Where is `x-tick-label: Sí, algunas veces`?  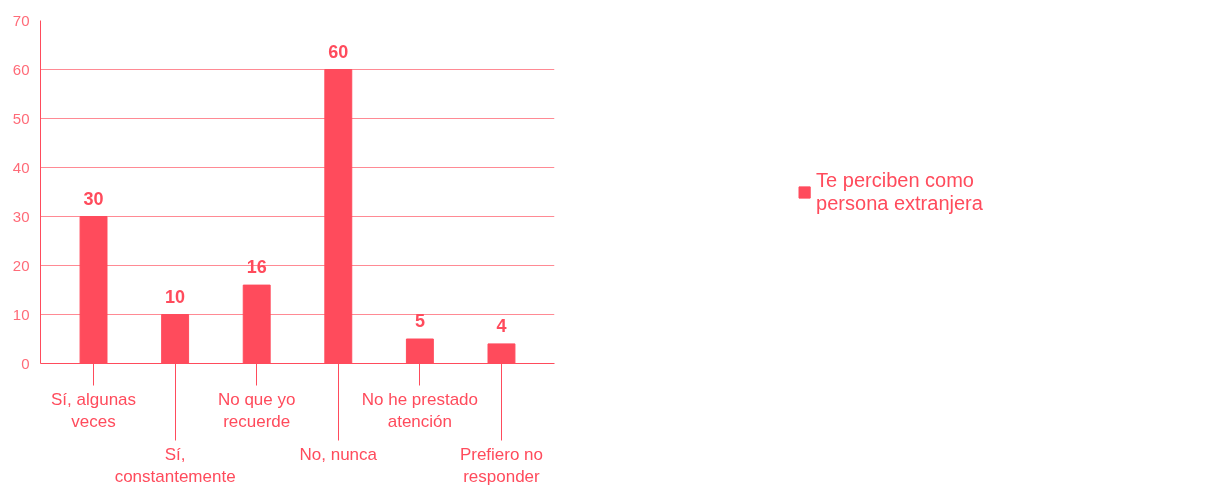 x-tick-label: Sí, algunas veces is located at coordinates (94, 410).